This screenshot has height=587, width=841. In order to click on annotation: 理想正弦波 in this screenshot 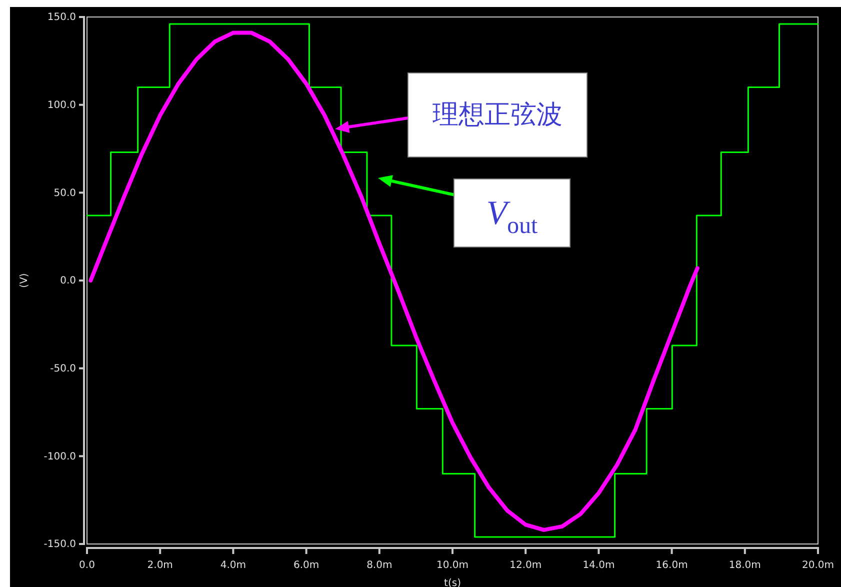, I will do `click(497, 115)`.